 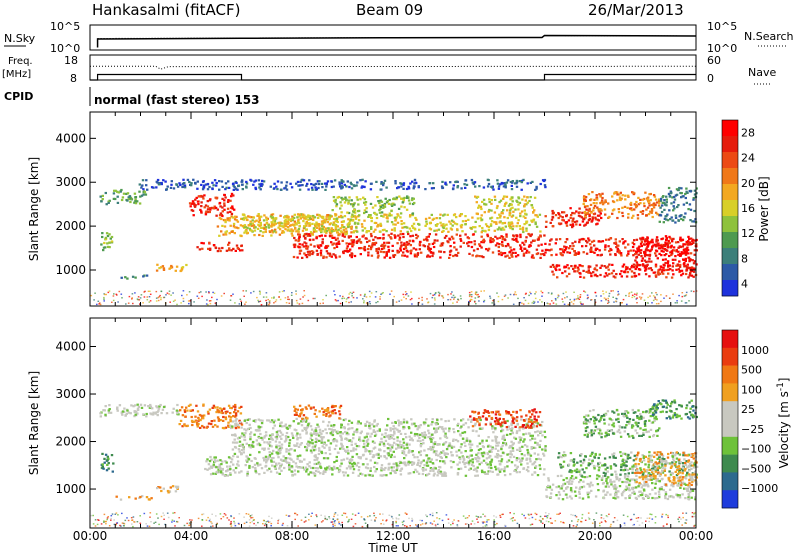 I want to click on velocity-cbar-tick-7: −1000, so click(x=759, y=488).